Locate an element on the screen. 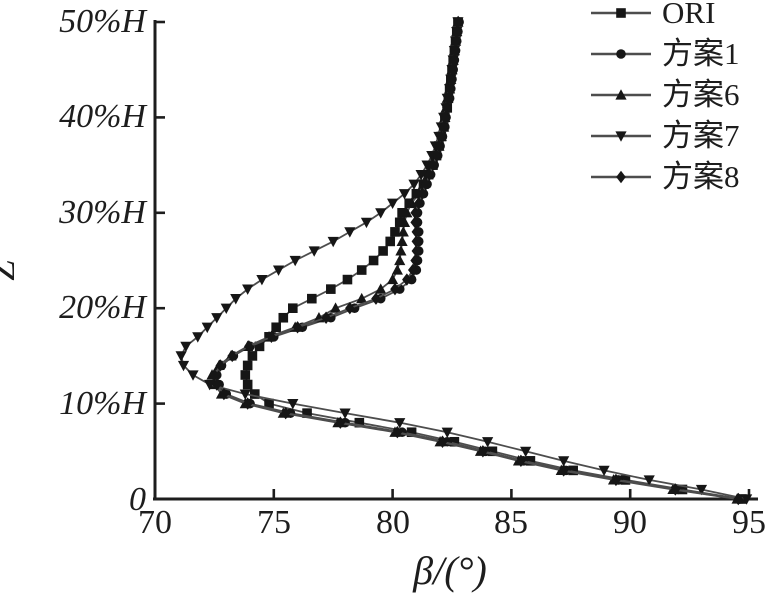 The width and height of the screenshot is (771, 600). x-tick-label: 95 is located at coordinates (749, 522).